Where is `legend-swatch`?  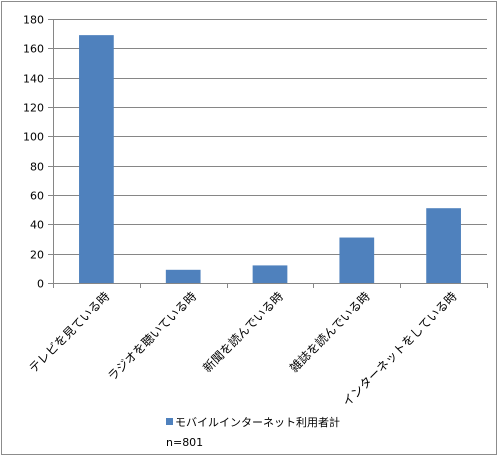
legend-swatch is located at coordinates (169, 421).